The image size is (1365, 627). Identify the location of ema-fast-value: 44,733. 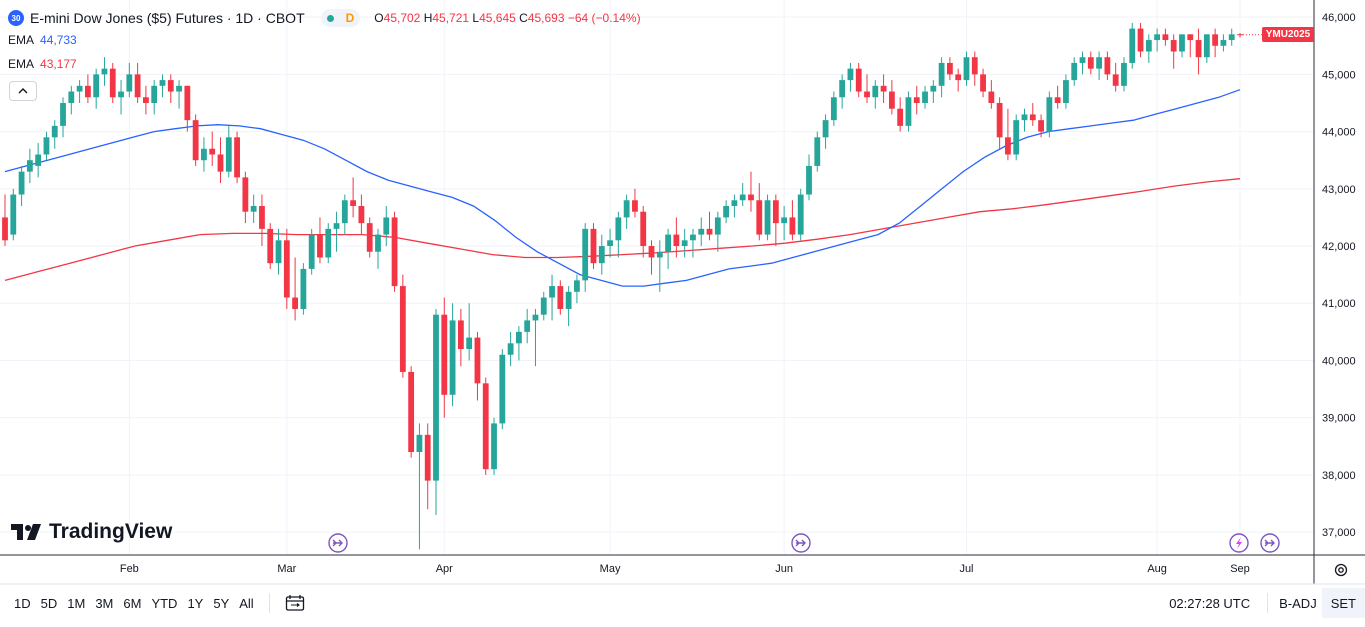
(58, 40).